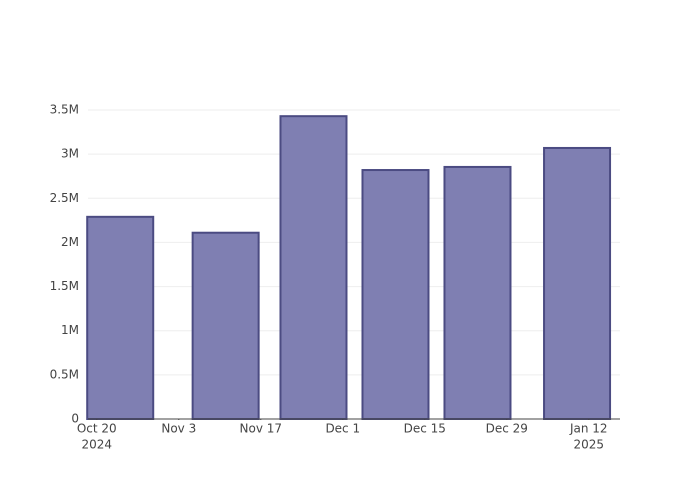 This screenshot has width=700, height=504. What do you see at coordinates (342, 429) in the screenshot?
I see `x-tick-label: Dec 1` at bounding box center [342, 429].